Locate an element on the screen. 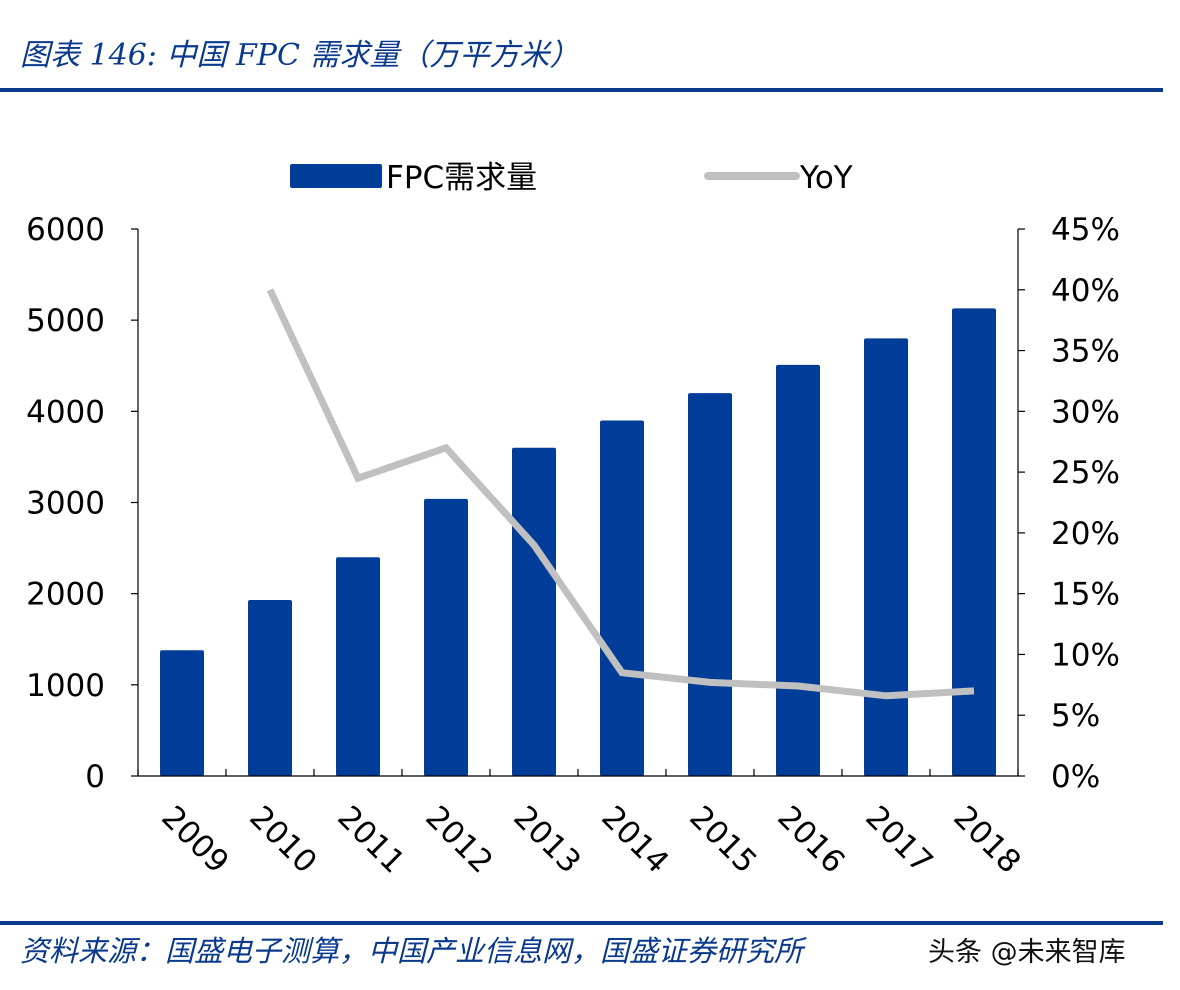 This screenshot has width=1180, height=990. y-left-tick-label: 2000 is located at coordinates (65, 595).